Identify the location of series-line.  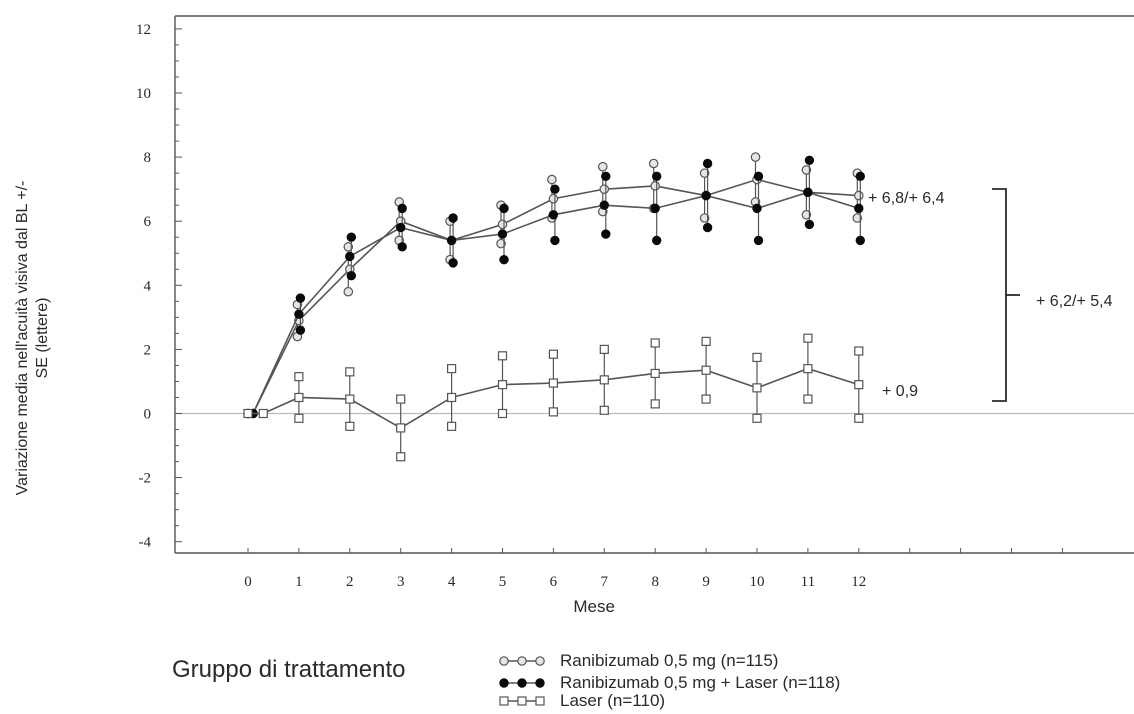
(554, 398).